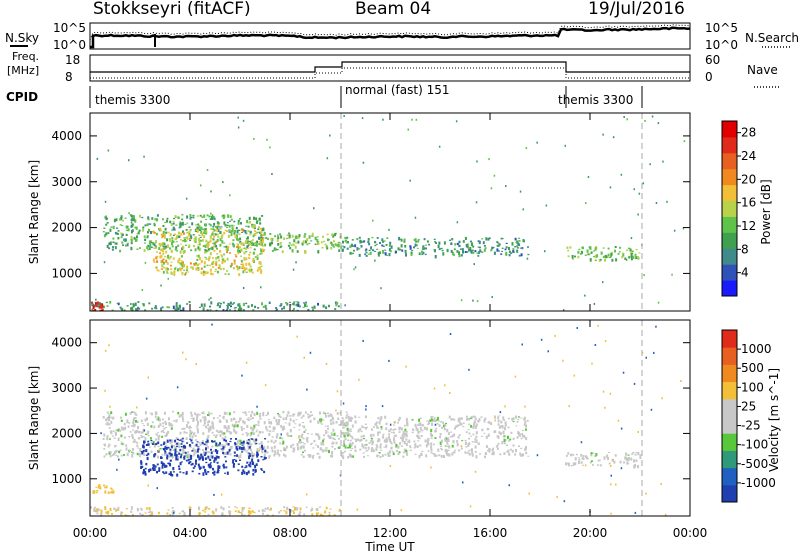 The height and width of the screenshot is (554, 800). I want to click on colorbar-swatch, so click(729, 373).